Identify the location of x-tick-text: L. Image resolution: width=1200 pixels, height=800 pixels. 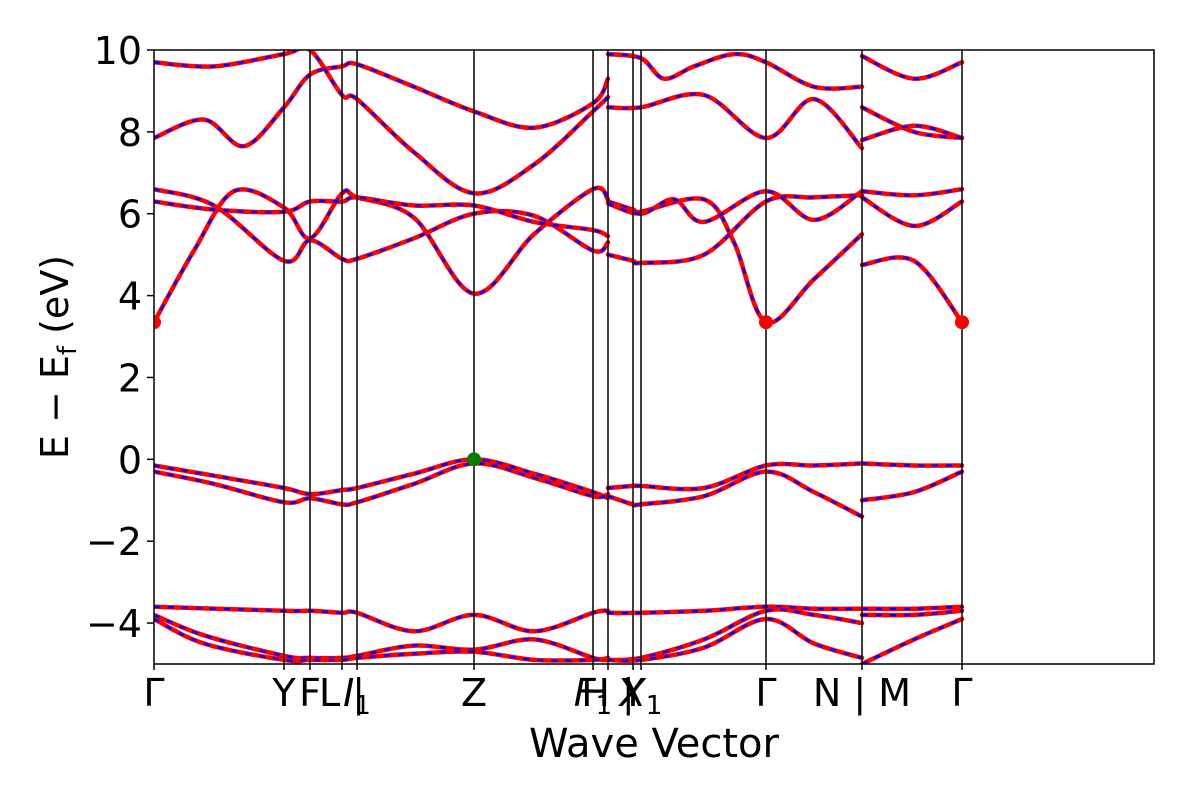
(329, 693).